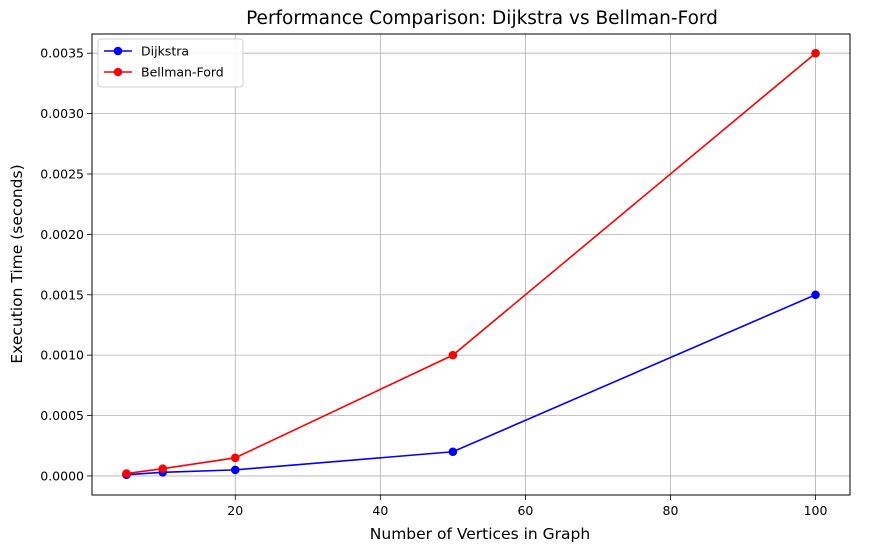 Image resolution: width=876 pixels, height=552 pixels. I want to click on x-axis: 20 40 60 80 100, so click(527, 506).